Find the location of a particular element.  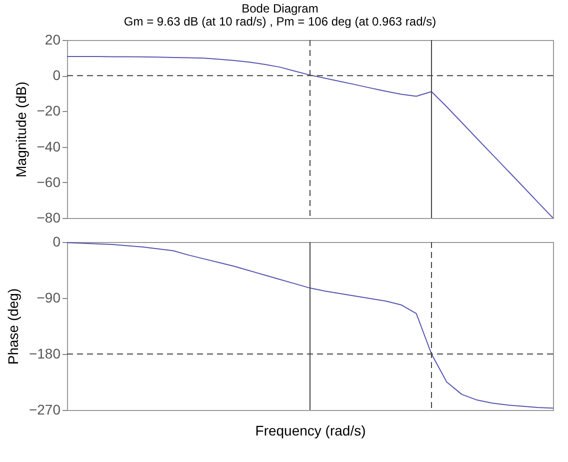

y-tick-label: −40 is located at coordinates (48, 146).